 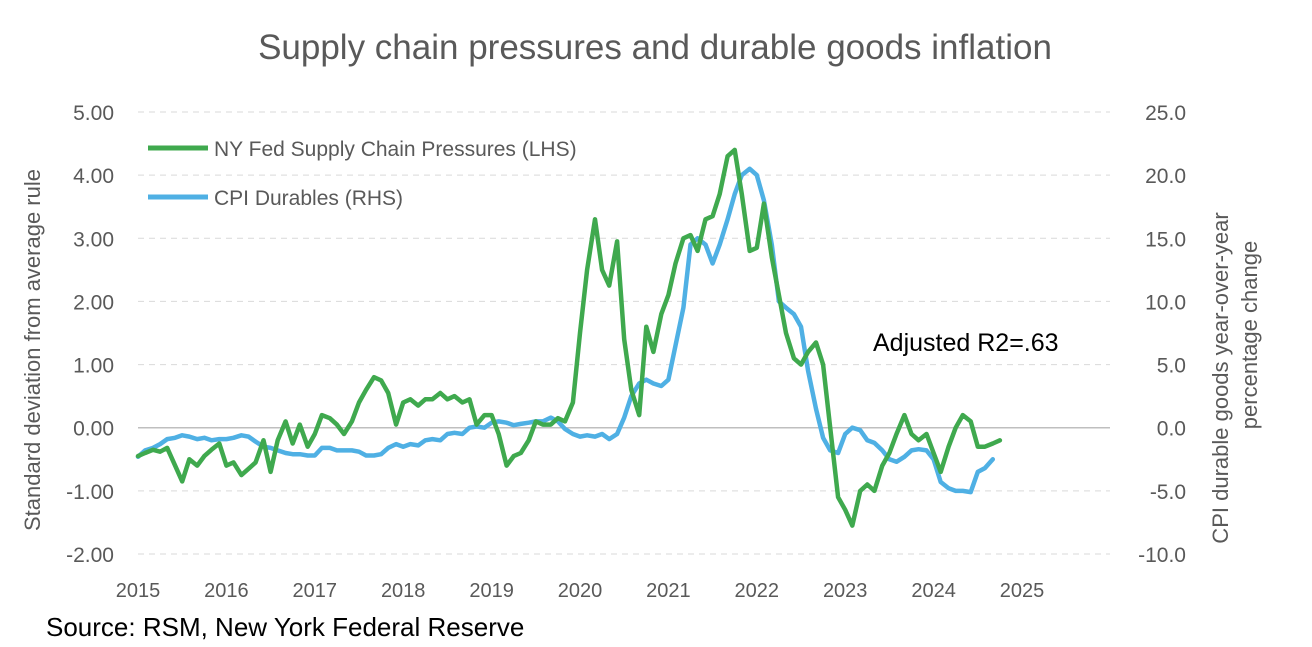 I want to click on right-tick-label: 20.0, so click(x=1165, y=176).